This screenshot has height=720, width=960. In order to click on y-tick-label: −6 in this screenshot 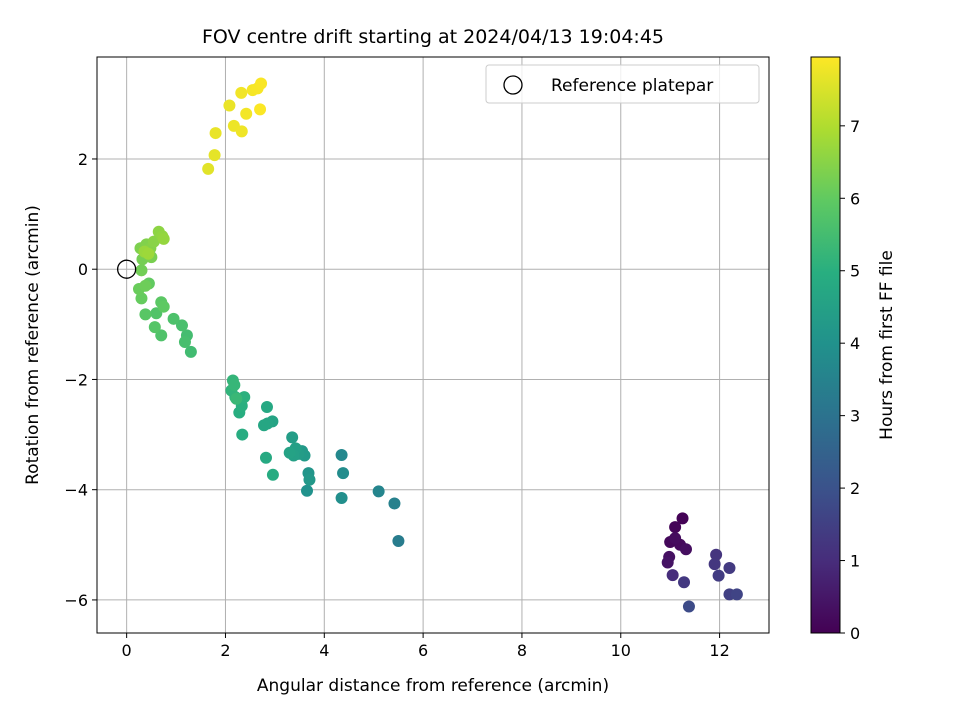, I will do `click(76, 600)`.